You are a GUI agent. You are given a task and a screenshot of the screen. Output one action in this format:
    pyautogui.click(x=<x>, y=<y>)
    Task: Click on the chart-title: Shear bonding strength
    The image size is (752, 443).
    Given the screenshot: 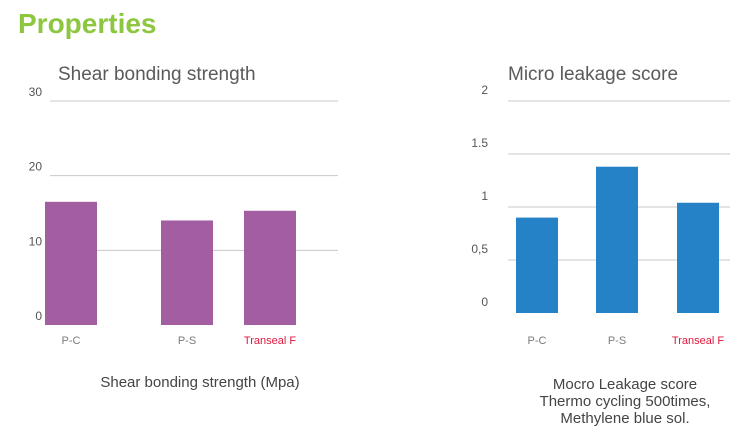 What is the action you would take?
    pyautogui.click(x=157, y=74)
    